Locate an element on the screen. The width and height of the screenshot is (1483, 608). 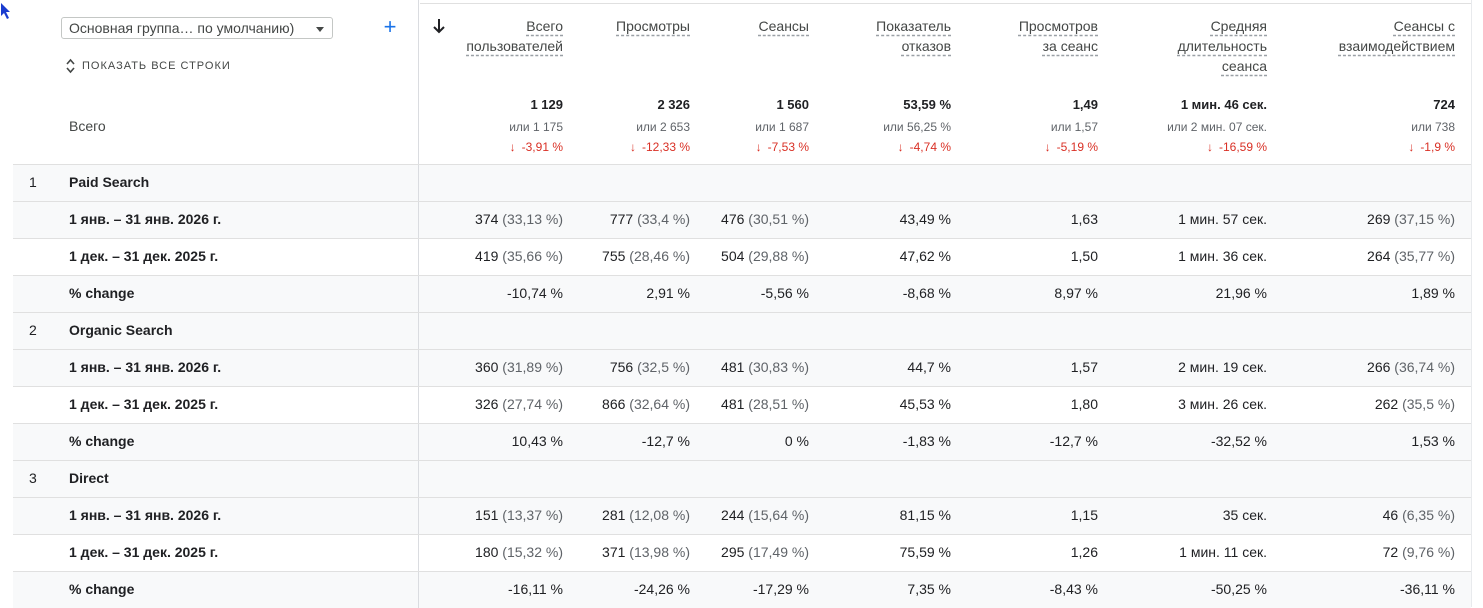
table-cell: 481 (28,51 %) is located at coordinates (765, 404).